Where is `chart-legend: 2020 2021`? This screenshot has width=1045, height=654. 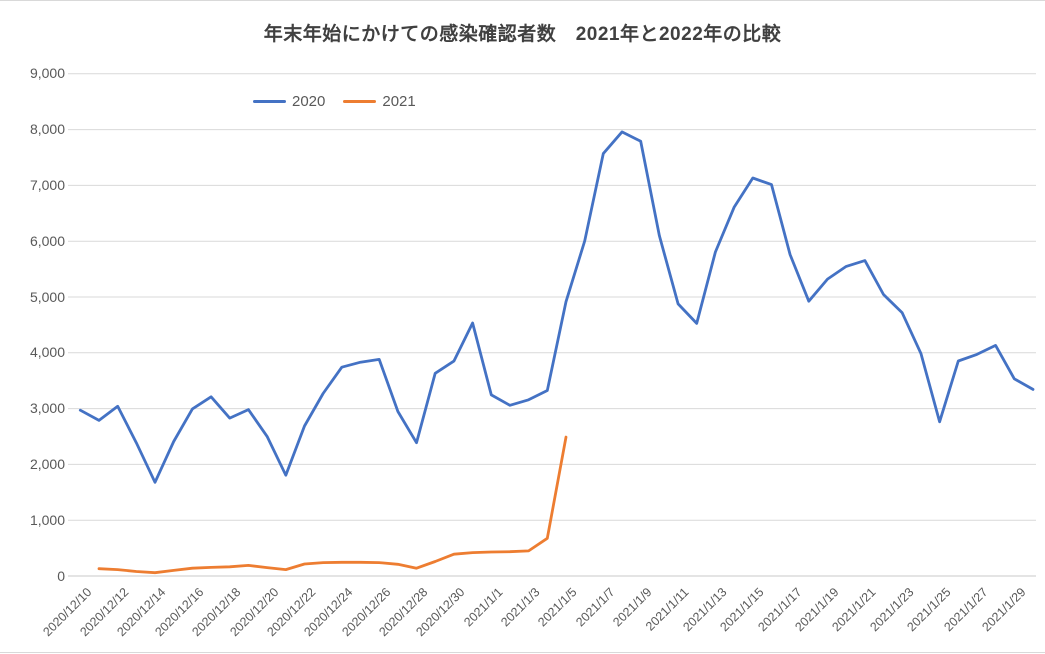 chart-legend: 2020 2021 is located at coordinates (334, 101).